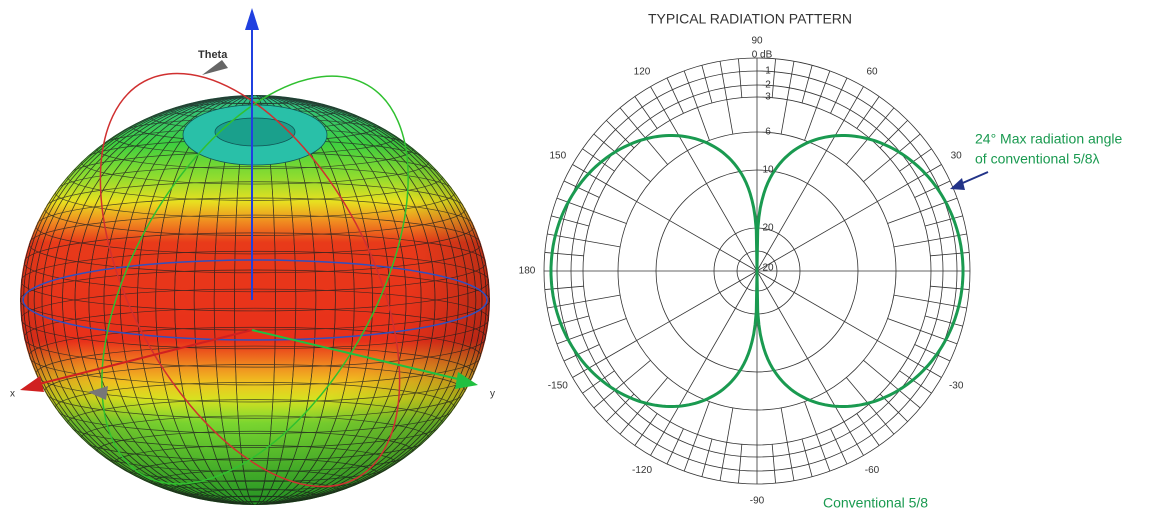 The width and height of the screenshot is (1173, 510). I want to click on annotation-arrowhead, so click(957, 184).